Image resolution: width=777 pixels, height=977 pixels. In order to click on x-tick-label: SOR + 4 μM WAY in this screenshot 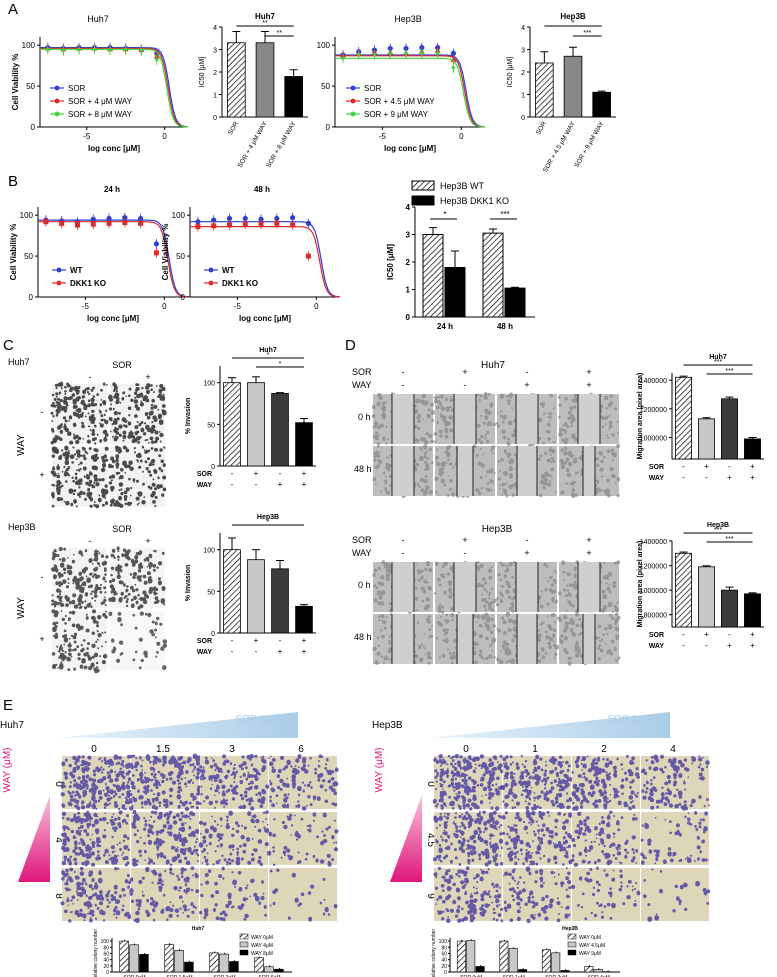, I will do `click(253, 144)`.